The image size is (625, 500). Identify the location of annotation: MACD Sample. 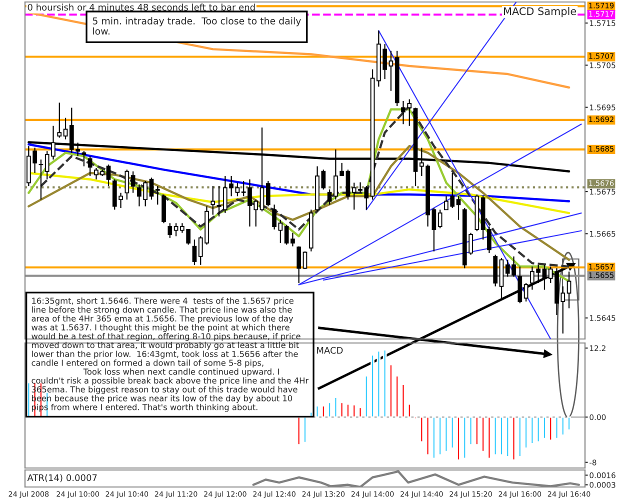
(540, 12).